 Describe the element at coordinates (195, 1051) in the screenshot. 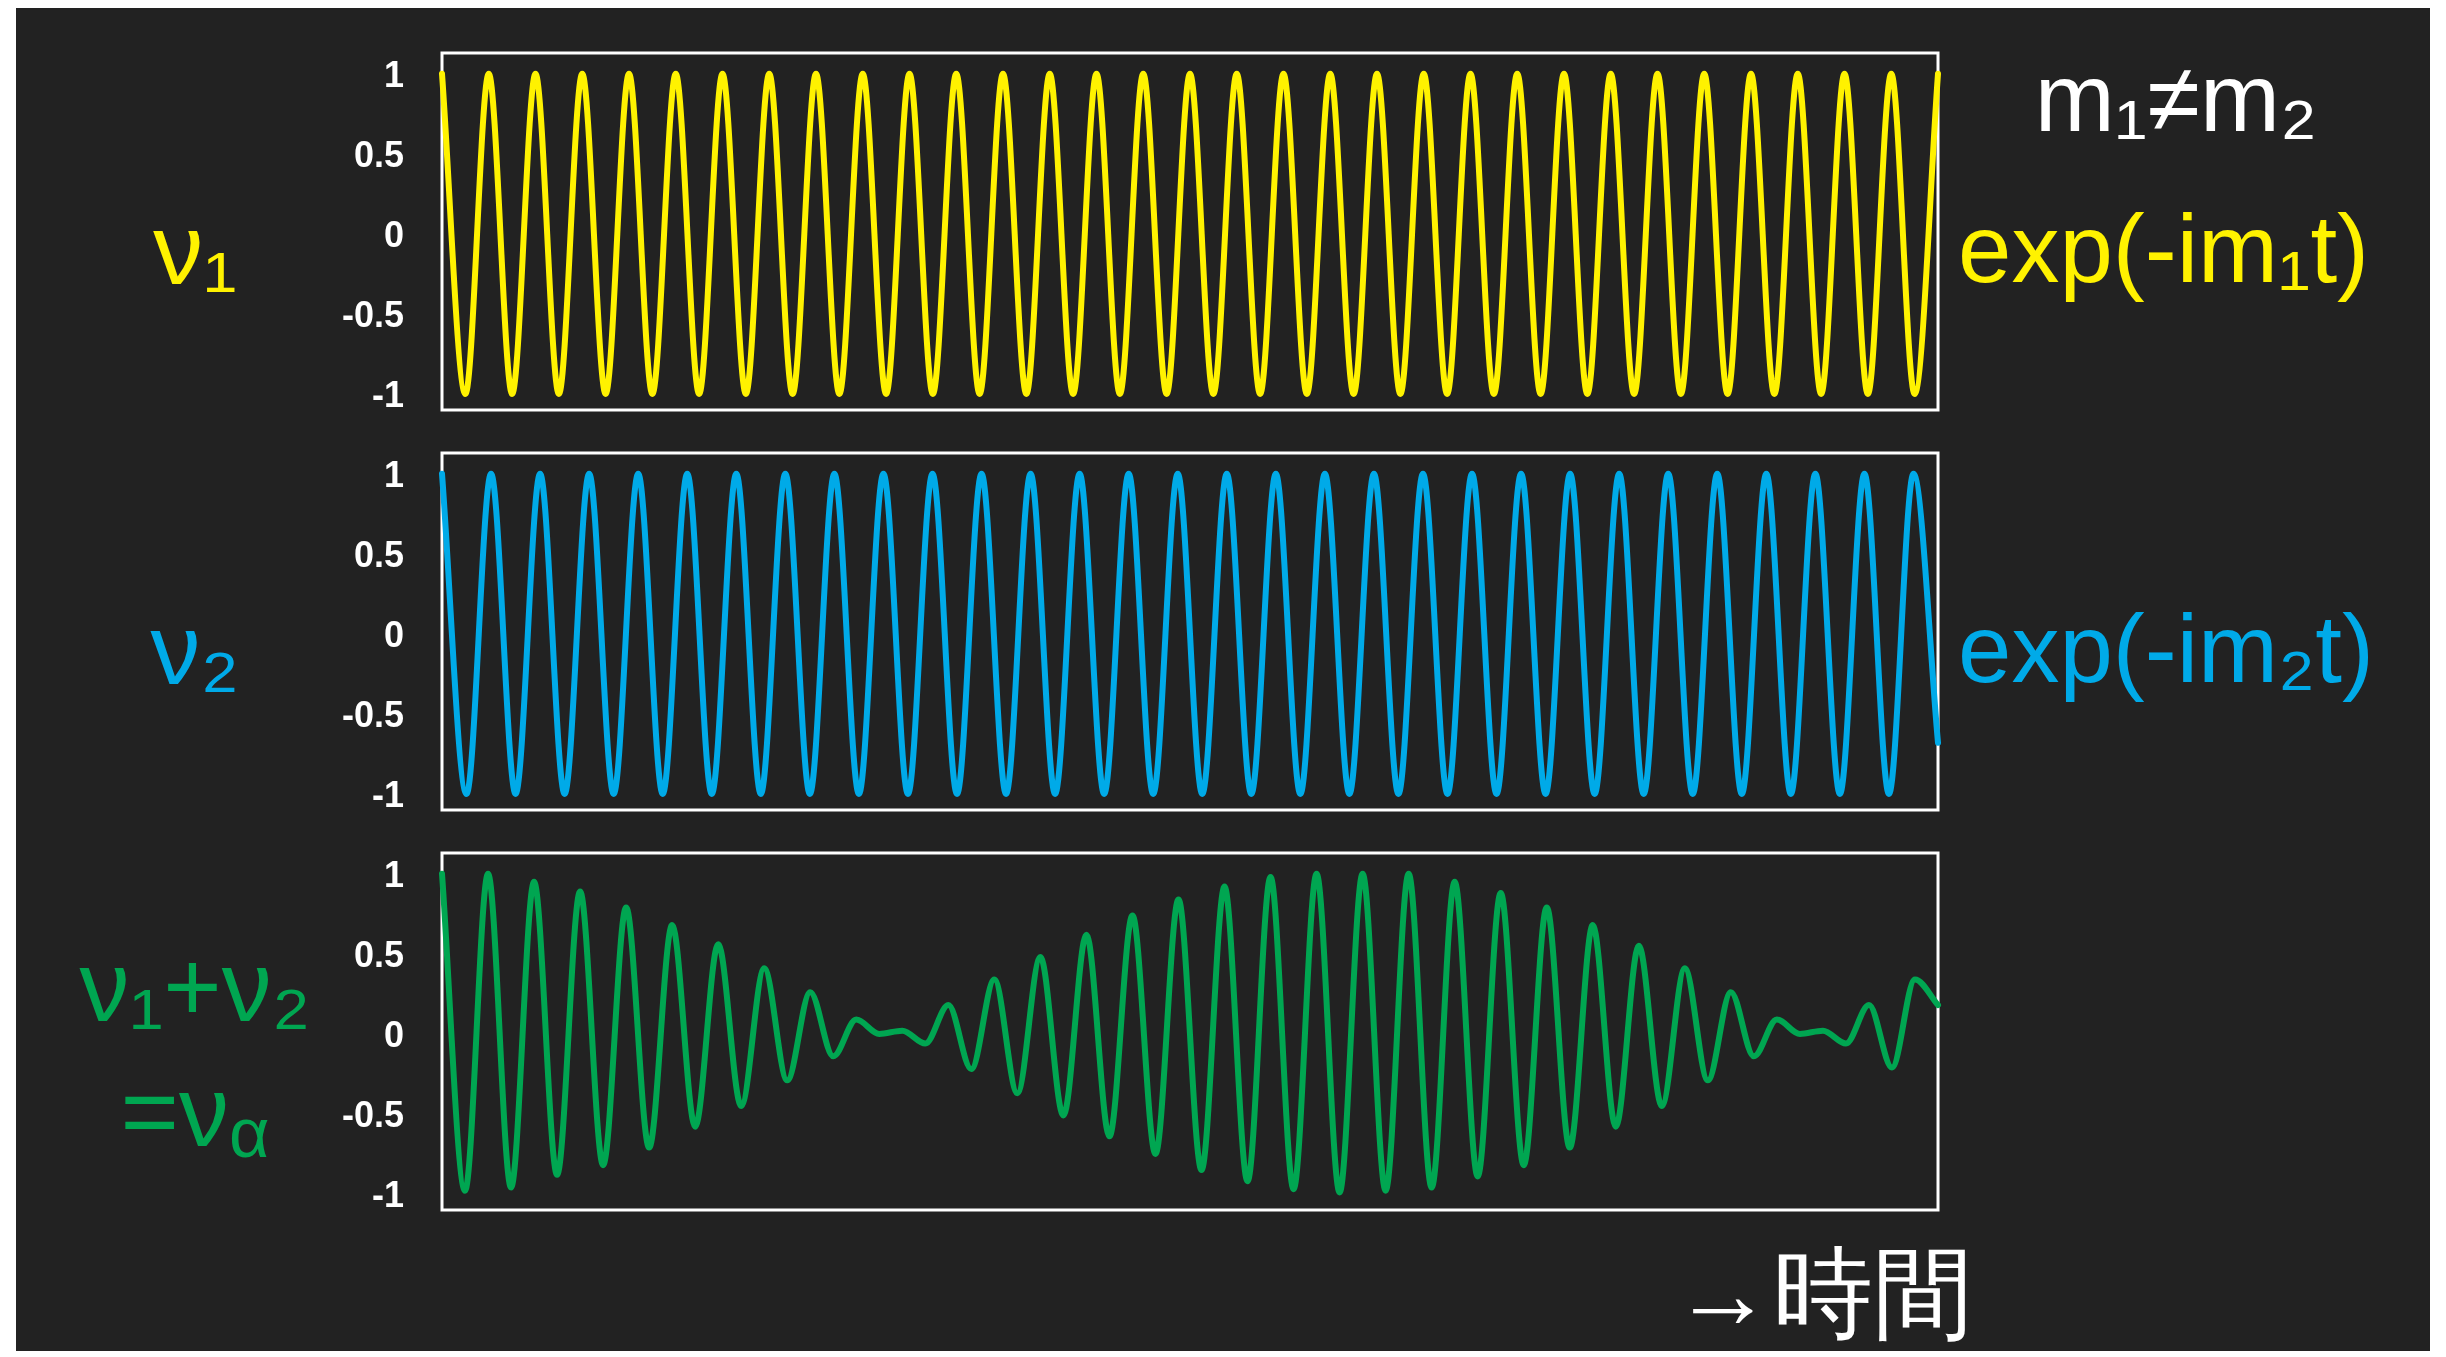

I see `y-axis-title: ν₁+ν₂ =ν$_{α}$` at that location.